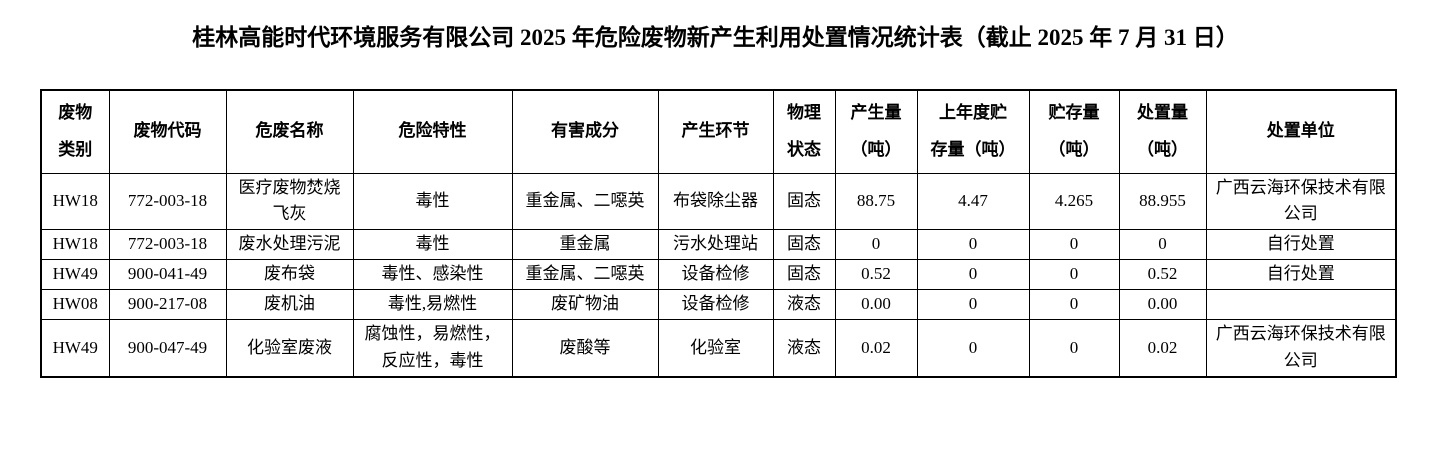  What do you see at coordinates (1162, 131) in the screenshot?
I see `col-header-disposed-amount: 处置量 （吨）` at bounding box center [1162, 131].